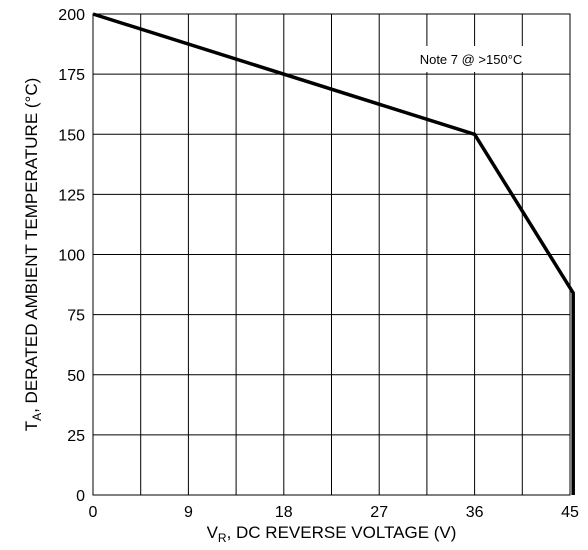 Image resolution: width=588 pixels, height=550 pixels. Describe the element at coordinates (475, 512) in the screenshot. I see `x-tick-label: 36` at that location.